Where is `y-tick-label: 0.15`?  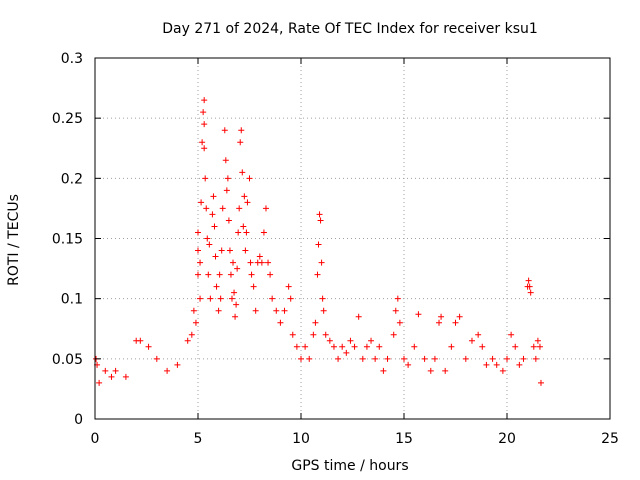
y-tick-label: 0.15 is located at coordinates (67, 240).